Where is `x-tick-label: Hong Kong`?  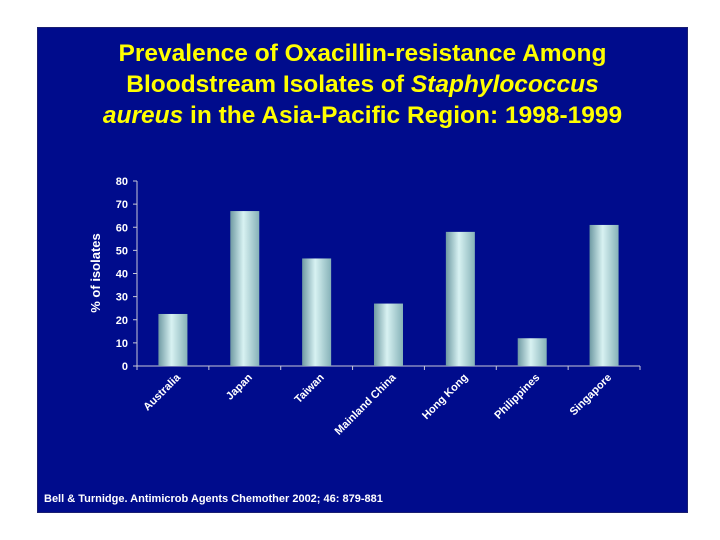
x-tick-label: Hong Kong is located at coordinates (445, 397).